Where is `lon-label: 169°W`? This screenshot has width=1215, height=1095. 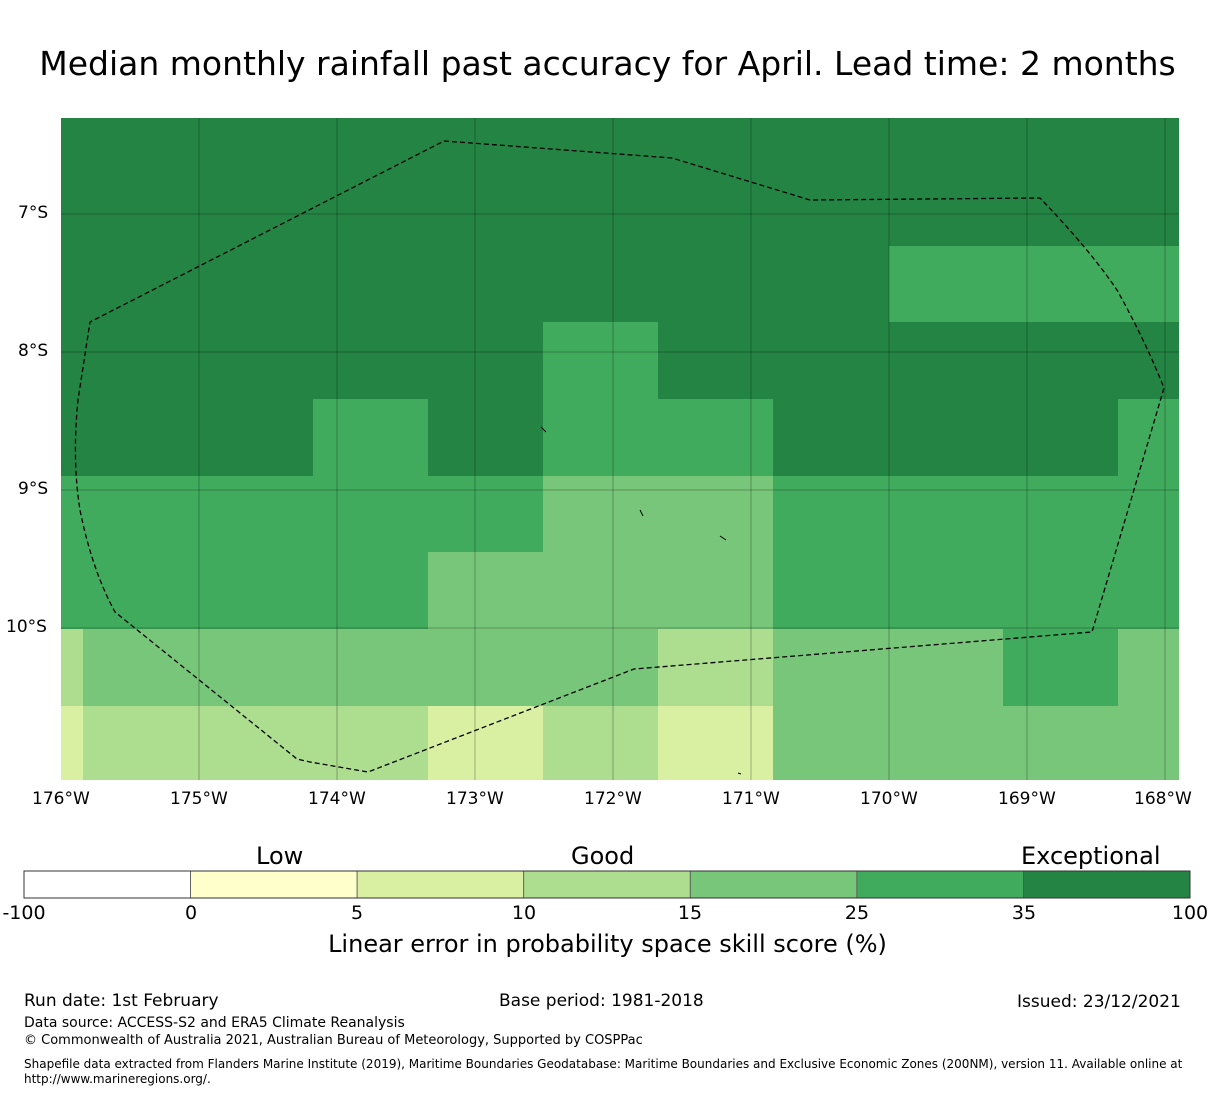
lon-label: 169°W is located at coordinates (1027, 799).